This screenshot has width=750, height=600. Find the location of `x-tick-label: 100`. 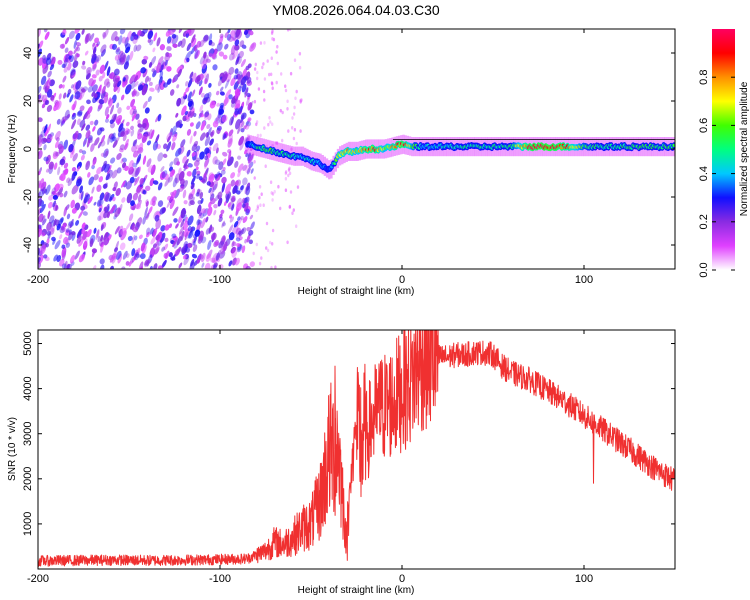

x-tick-label: 100 is located at coordinates (584, 579).